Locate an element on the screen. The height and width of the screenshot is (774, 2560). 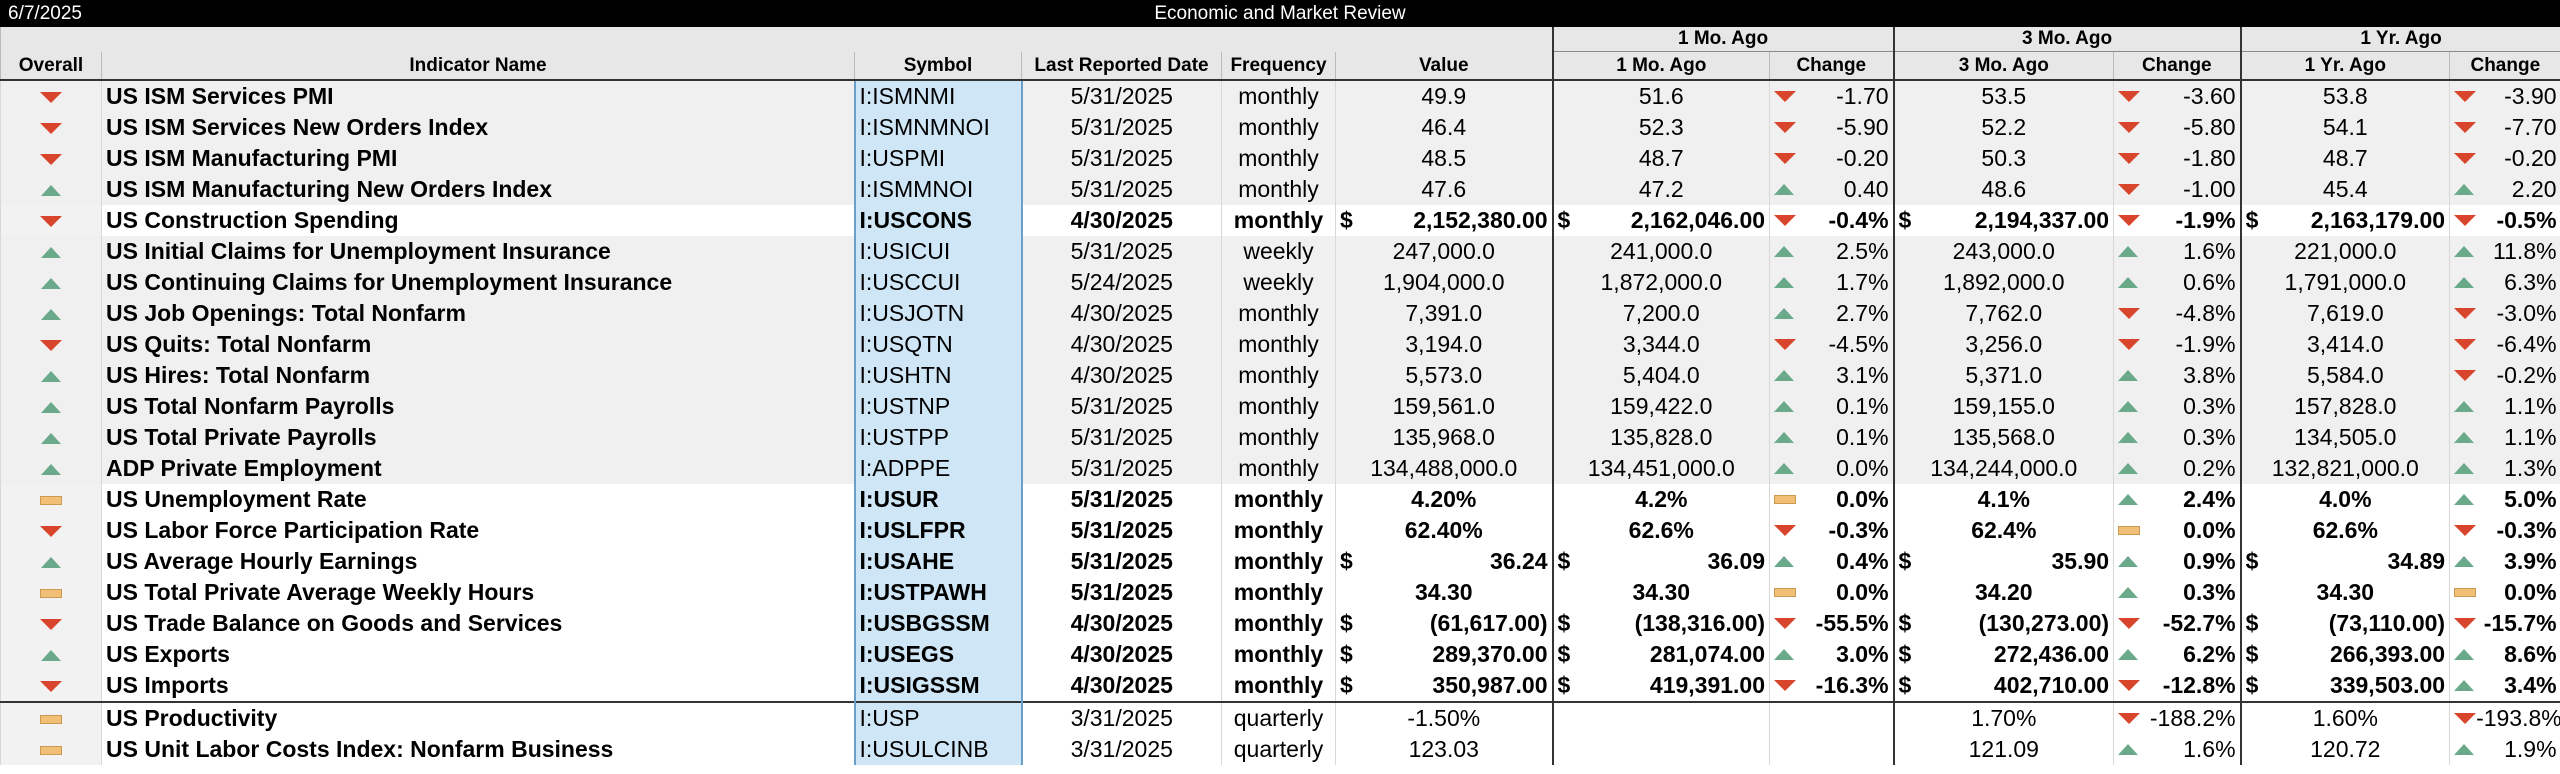
3mo-value-cell: 159,155.0 is located at coordinates (2003, 406).